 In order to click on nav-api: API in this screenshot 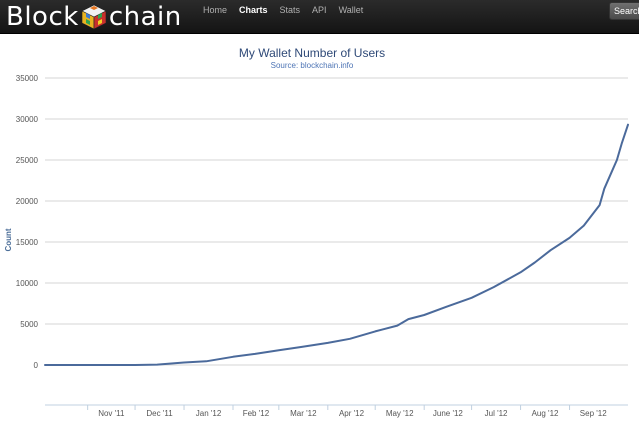, I will do `click(319, 10)`.